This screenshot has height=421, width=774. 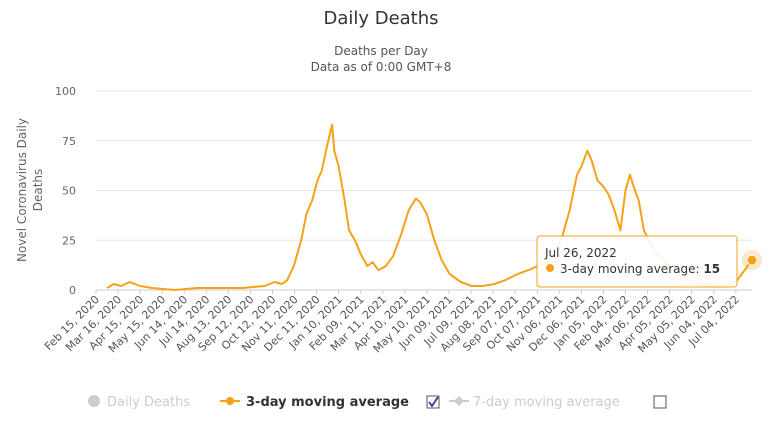 What do you see at coordinates (381, 67) in the screenshot?
I see `chart-subtitle-line-2: Data as of 0:00 GMT+8` at bounding box center [381, 67].